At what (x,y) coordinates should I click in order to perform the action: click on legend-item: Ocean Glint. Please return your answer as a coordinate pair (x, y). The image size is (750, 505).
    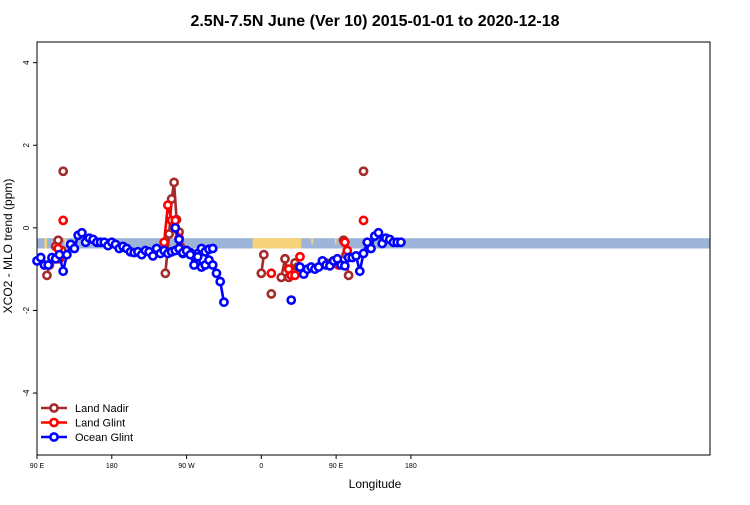
    Looking at the image, I should click on (87, 438).